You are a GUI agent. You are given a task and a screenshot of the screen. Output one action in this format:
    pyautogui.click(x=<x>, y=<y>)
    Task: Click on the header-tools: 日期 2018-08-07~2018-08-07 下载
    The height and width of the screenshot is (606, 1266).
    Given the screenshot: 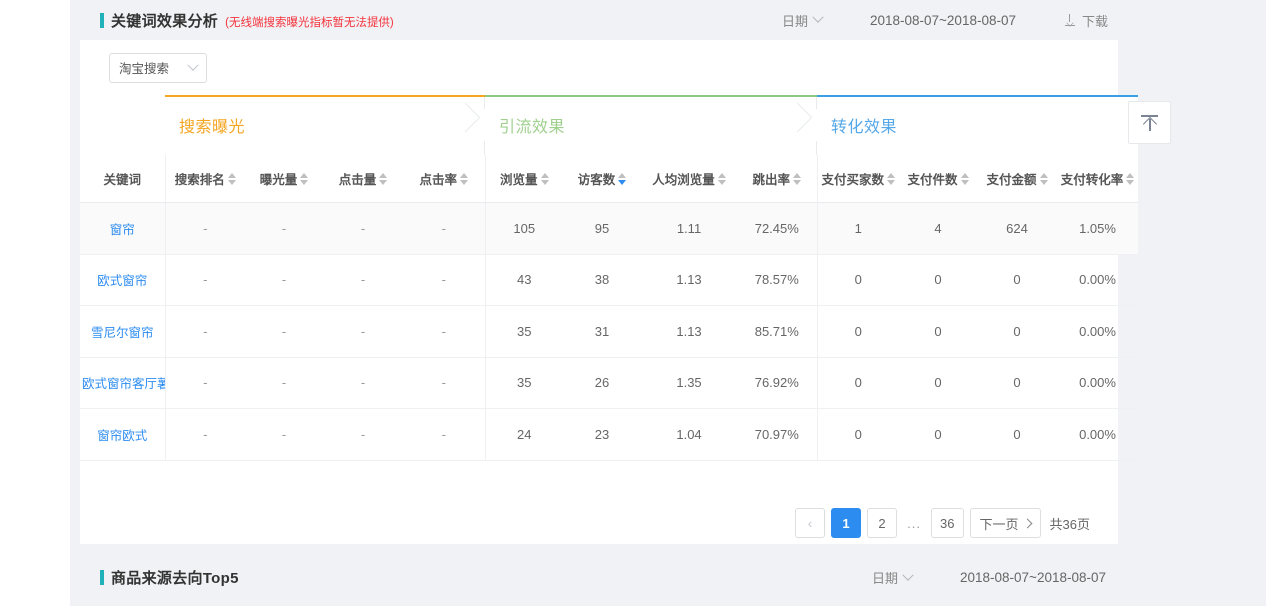 What is the action you would take?
    pyautogui.click(x=950, y=20)
    